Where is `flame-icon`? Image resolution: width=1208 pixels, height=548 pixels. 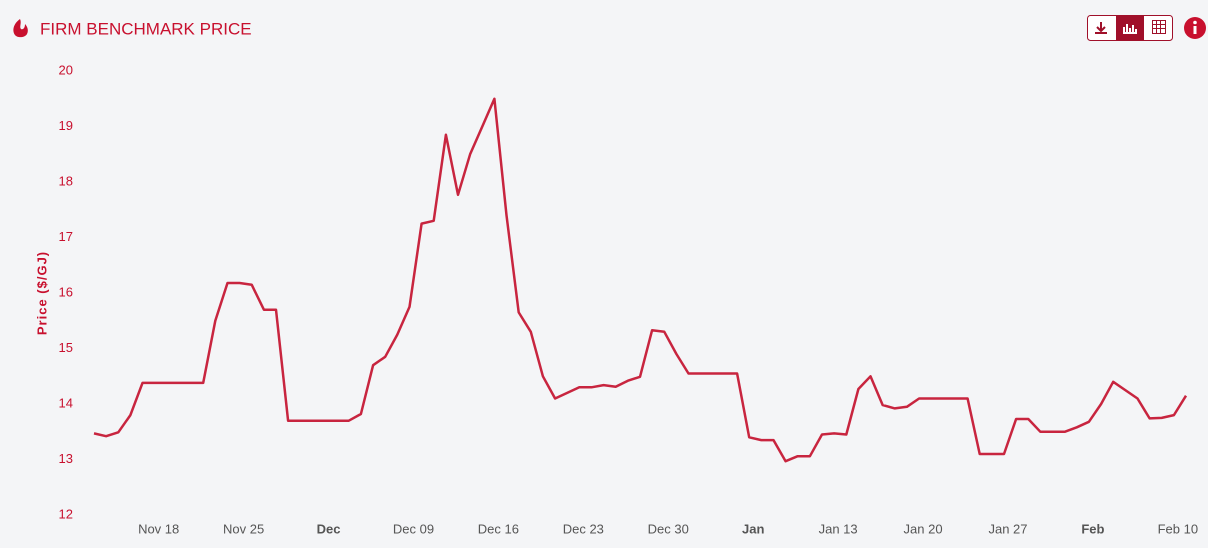 flame-icon is located at coordinates (20, 28).